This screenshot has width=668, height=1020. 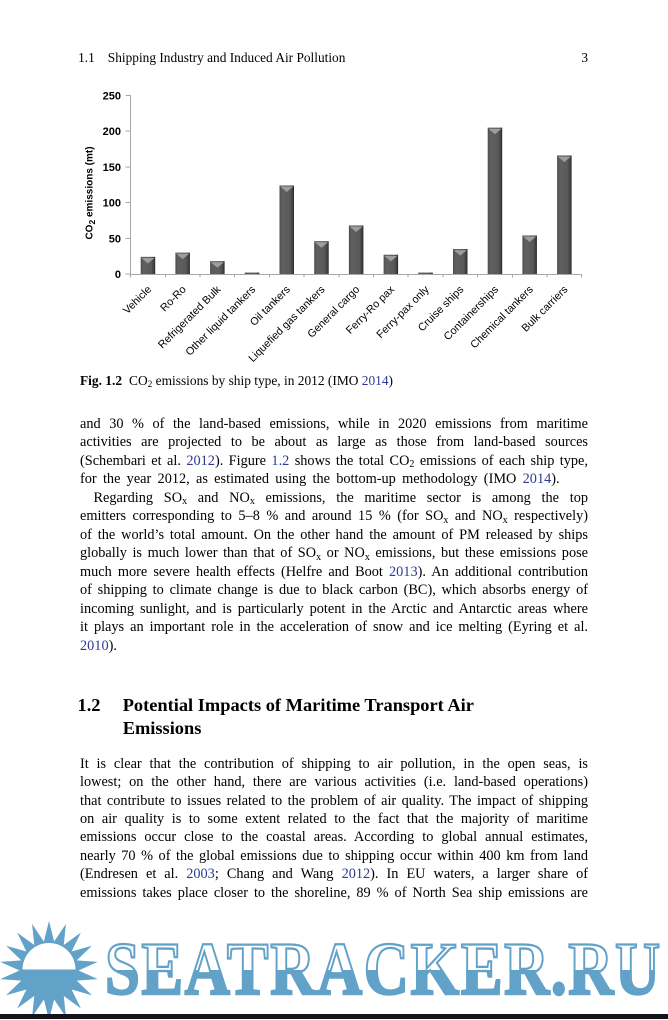 What do you see at coordinates (112, 204) in the screenshot?
I see `svg-text: 100` at bounding box center [112, 204].